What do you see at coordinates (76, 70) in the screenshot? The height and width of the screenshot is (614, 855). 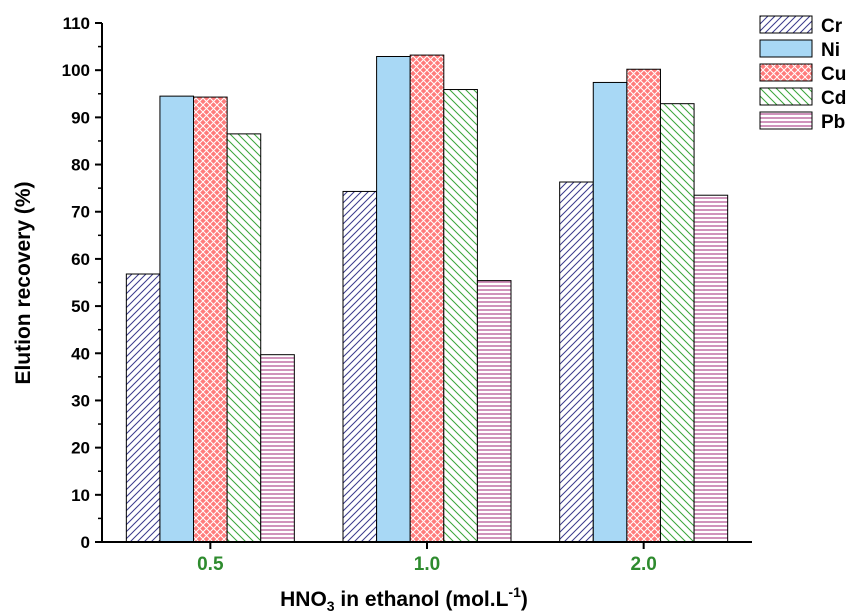 I see `y-tick-label: 100` at bounding box center [76, 70].